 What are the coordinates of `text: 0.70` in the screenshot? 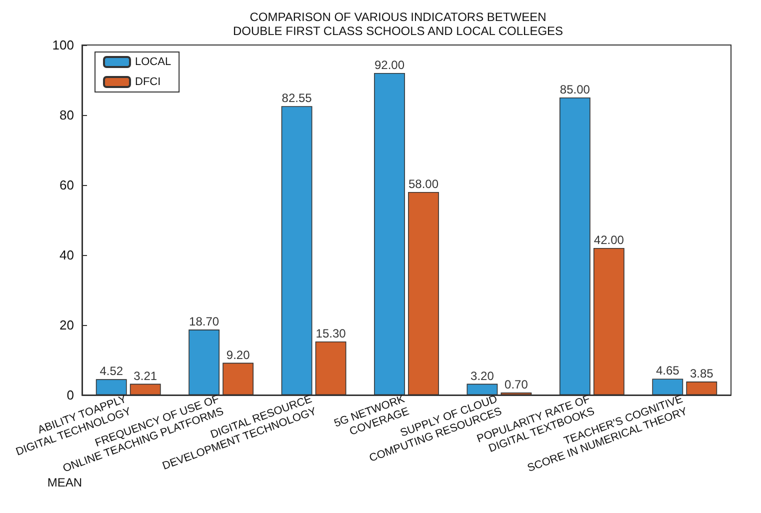 It's located at (516, 385).